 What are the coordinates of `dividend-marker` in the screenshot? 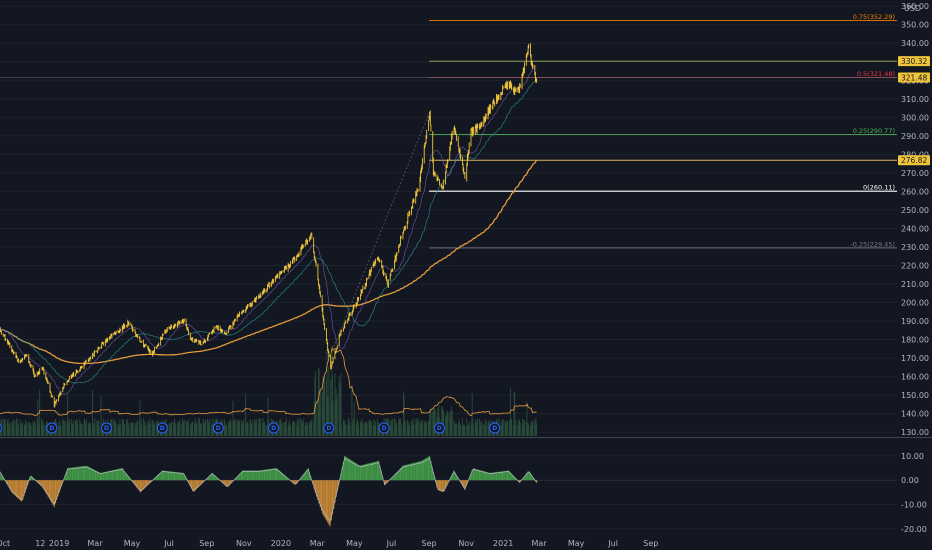 It's located at (162, 428).